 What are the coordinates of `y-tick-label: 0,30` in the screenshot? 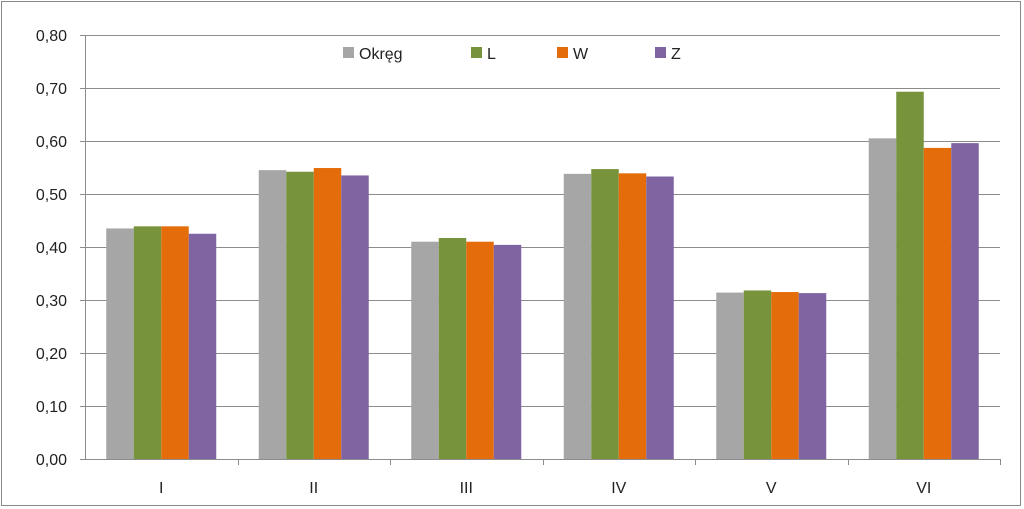 It's located at (51, 301).